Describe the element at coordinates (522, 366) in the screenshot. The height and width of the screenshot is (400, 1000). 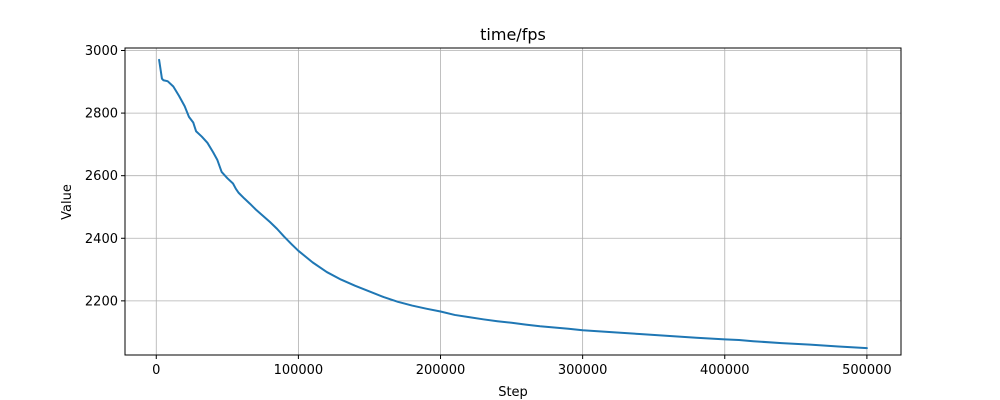
I see `x-axis-ticks: 0 100000 200000 300000 400000 500000` at that location.